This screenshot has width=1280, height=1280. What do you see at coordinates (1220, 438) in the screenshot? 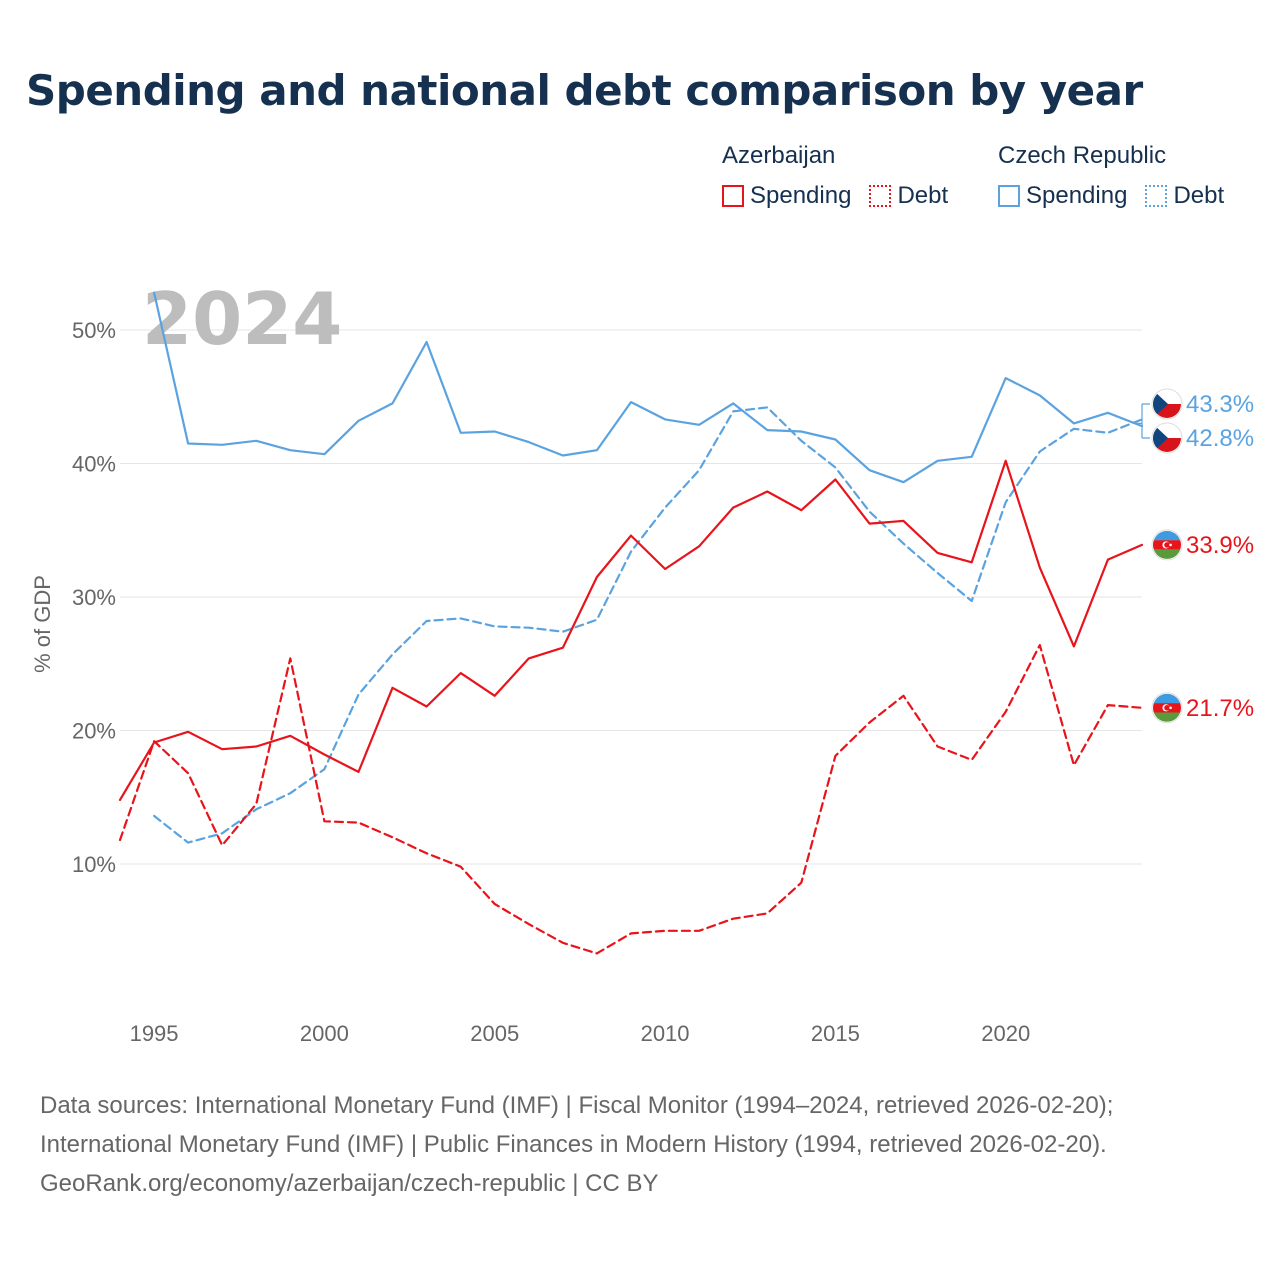
I see `end-value-label: 42.8%` at bounding box center [1220, 438].